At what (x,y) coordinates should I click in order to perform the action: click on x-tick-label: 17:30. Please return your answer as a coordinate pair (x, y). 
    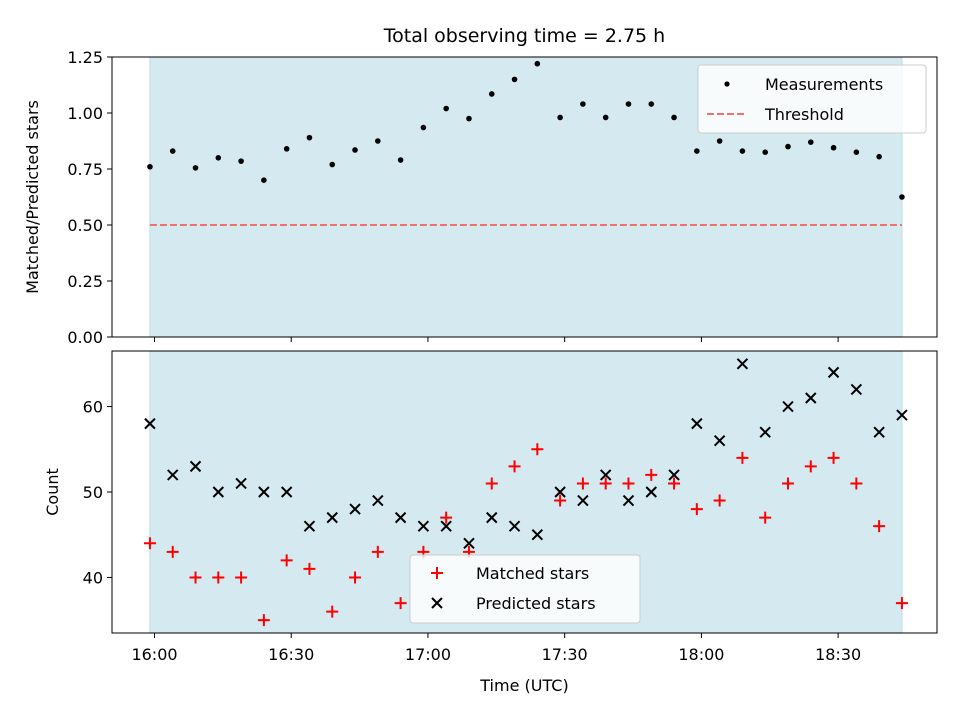
    Looking at the image, I should click on (565, 654).